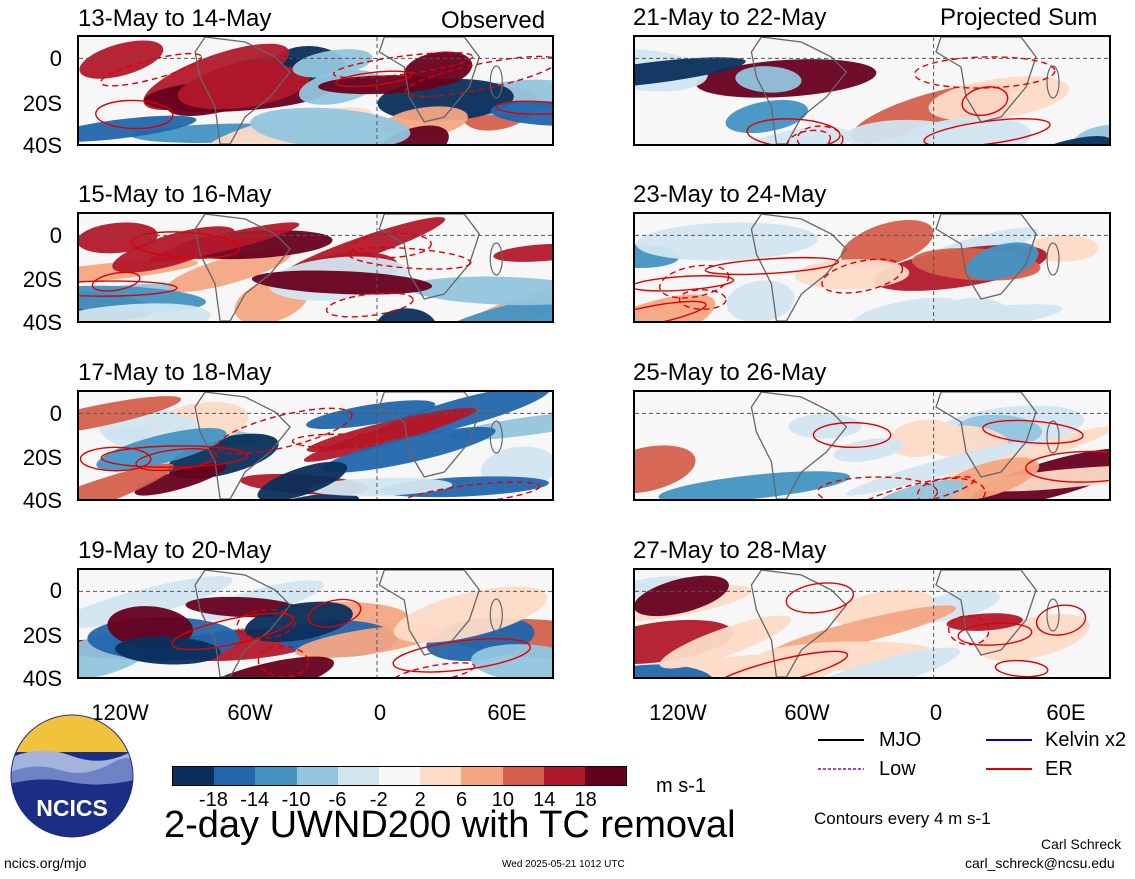  What do you see at coordinates (1086, 740) in the screenshot?
I see `kelvin-legend-label: Kelvin x2` at bounding box center [1086, 740].